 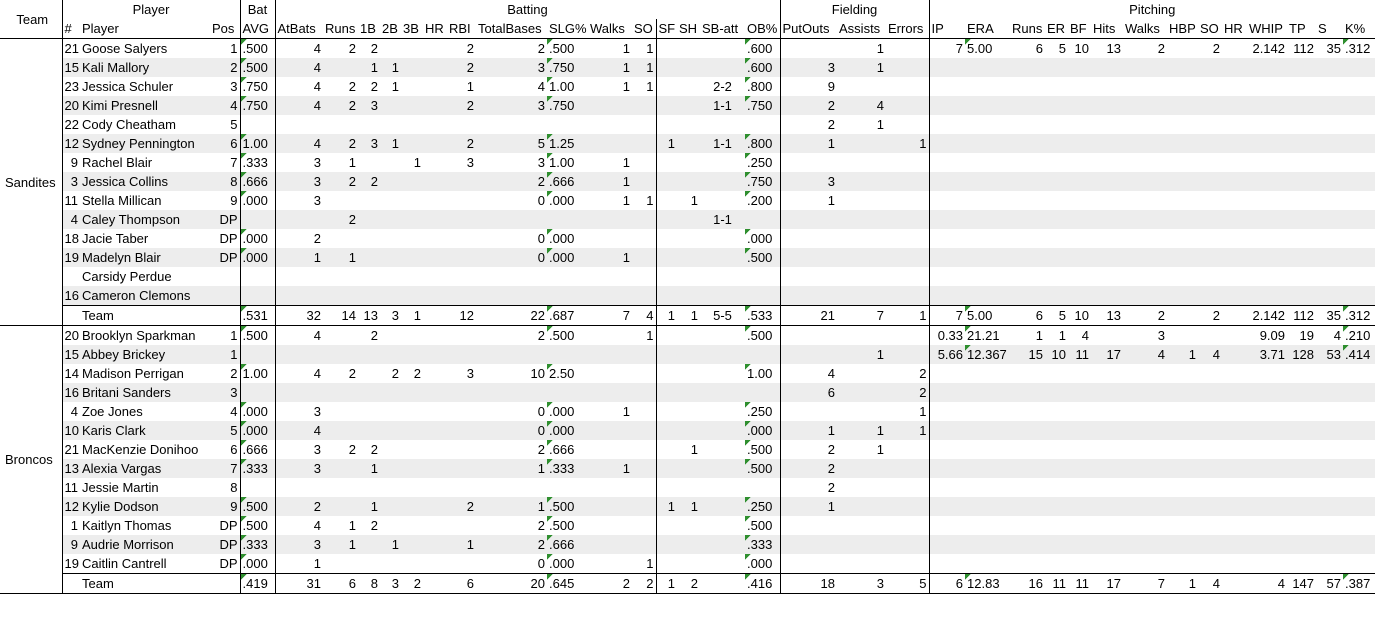 I want to click on cell: 0, so click(x=541, y=238).